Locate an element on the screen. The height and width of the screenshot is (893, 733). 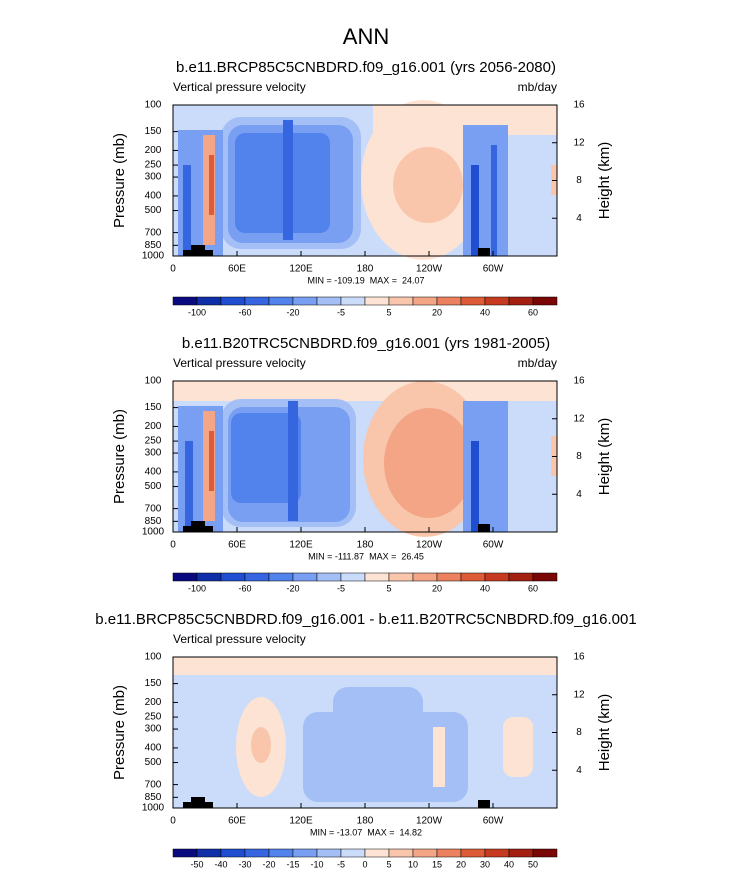
units-label: mb/day is located at coordinates (537, 87).